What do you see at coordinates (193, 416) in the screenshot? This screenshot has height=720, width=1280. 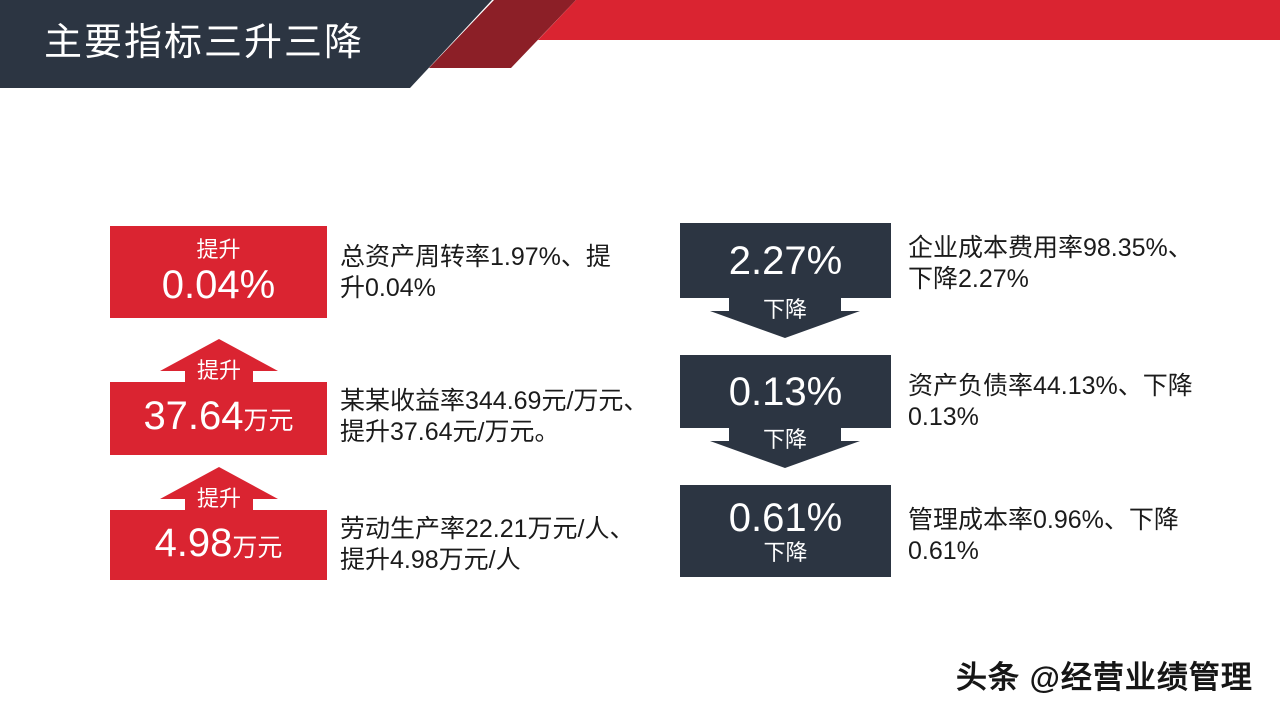 I see `increase-box-2-number: 37.64` at bounding box center [193, 416].